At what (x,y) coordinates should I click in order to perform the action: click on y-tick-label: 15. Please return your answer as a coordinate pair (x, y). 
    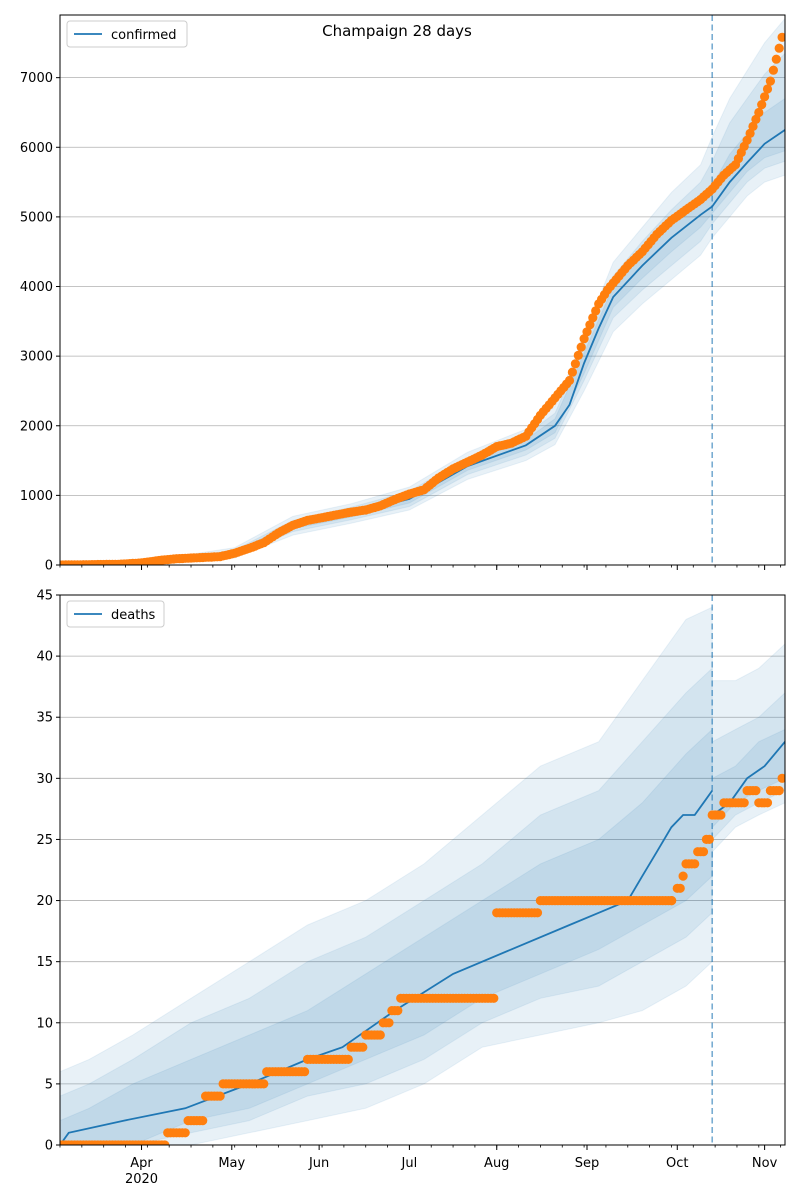
    Looking at the image, I should click on (44, 962).